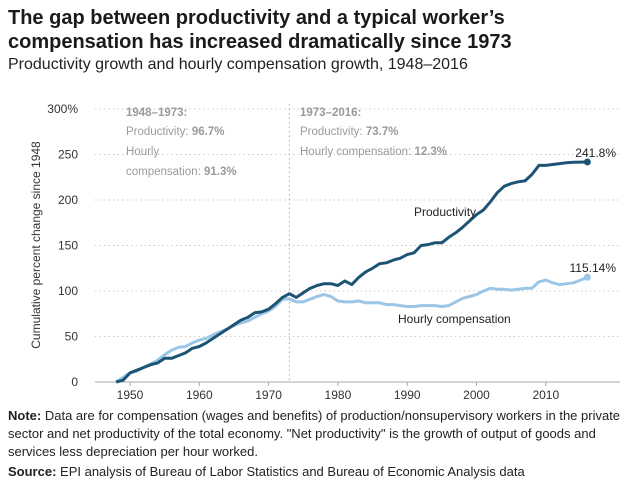 The image size is (640, 492). What do you see at coordinates (407, 395) in the screenshot?
I see `x-tick-label: 1990` at bounding box center [407, 395].